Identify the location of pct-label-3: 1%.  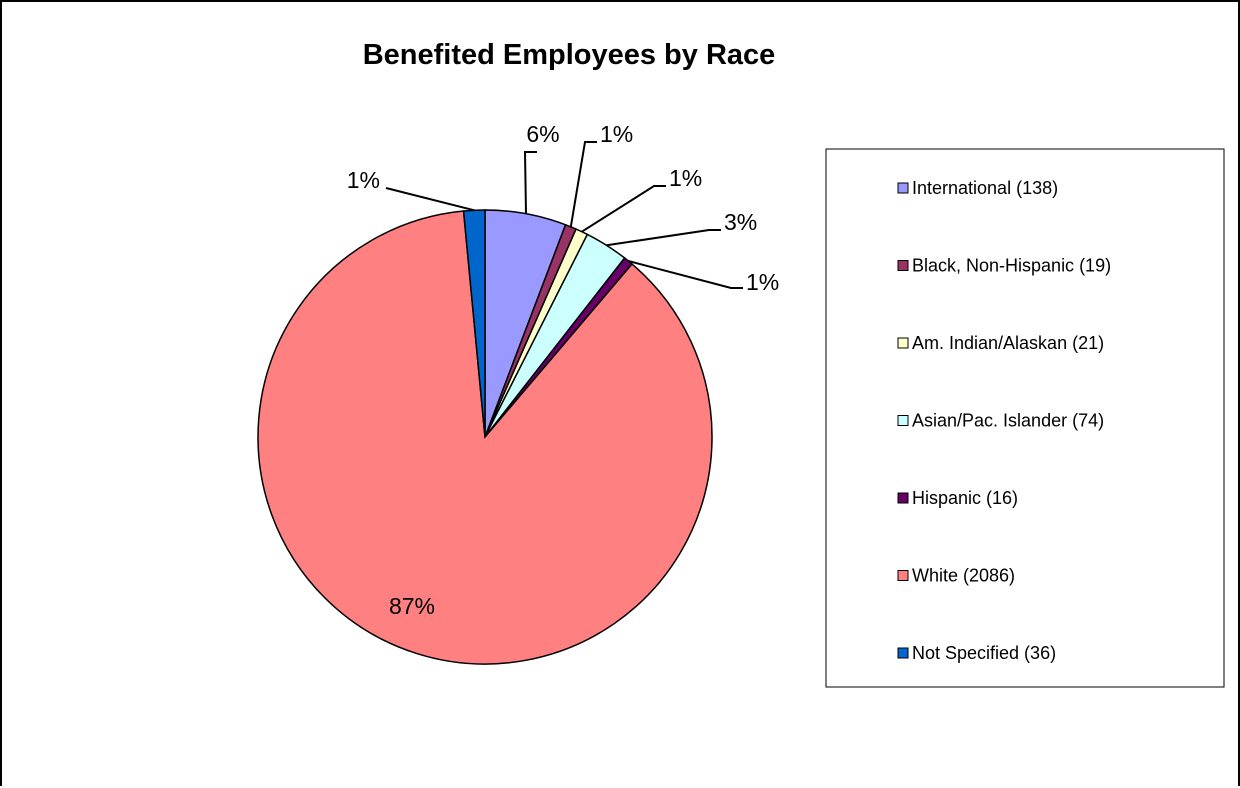
(685, 178).